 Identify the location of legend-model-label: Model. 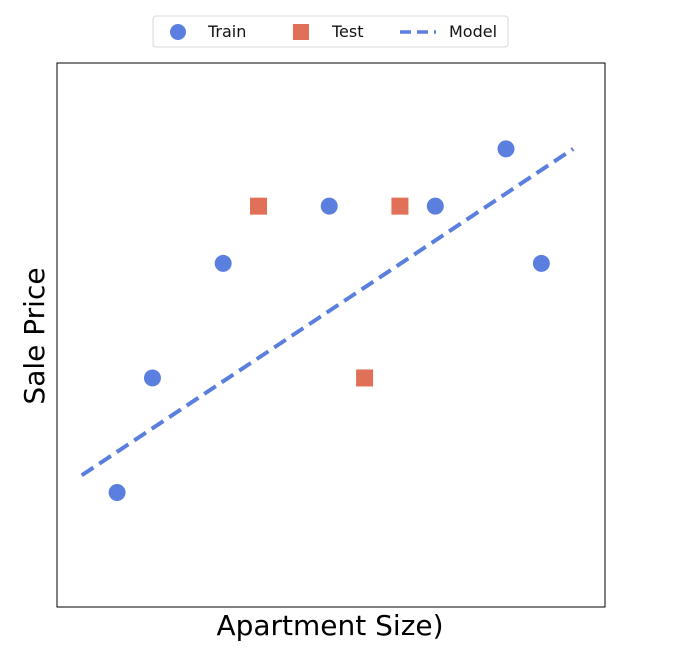
(473, 31).